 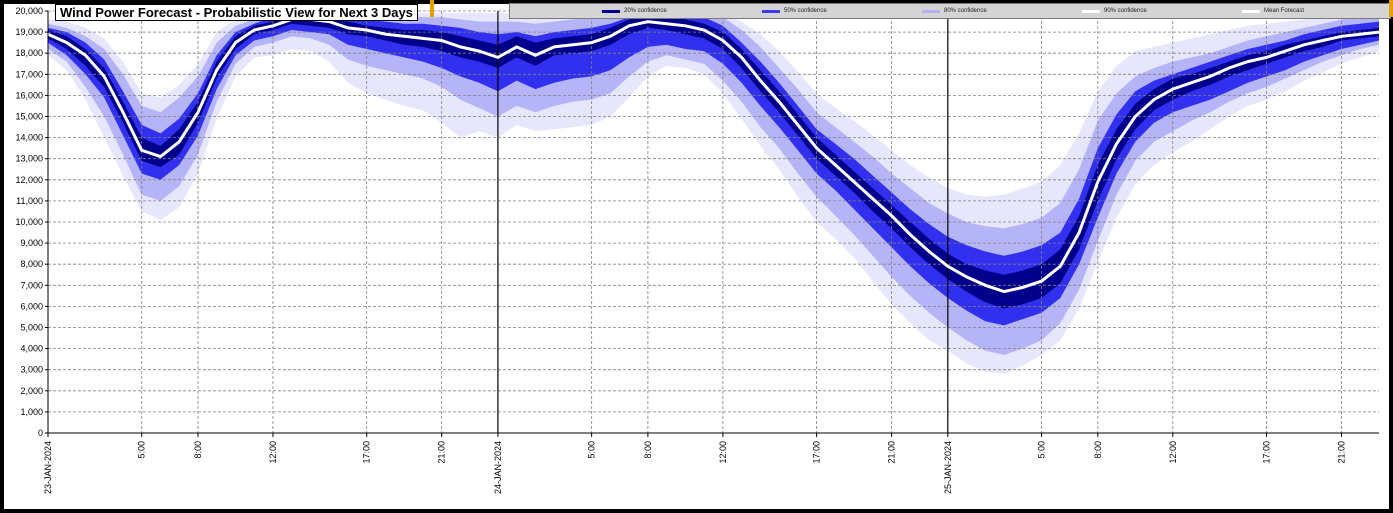 What do you see at coordinates (948, 467) in the screenshot?
I see `x-tick-label: 25-JAN-2024` at bounding box center [948, 467].